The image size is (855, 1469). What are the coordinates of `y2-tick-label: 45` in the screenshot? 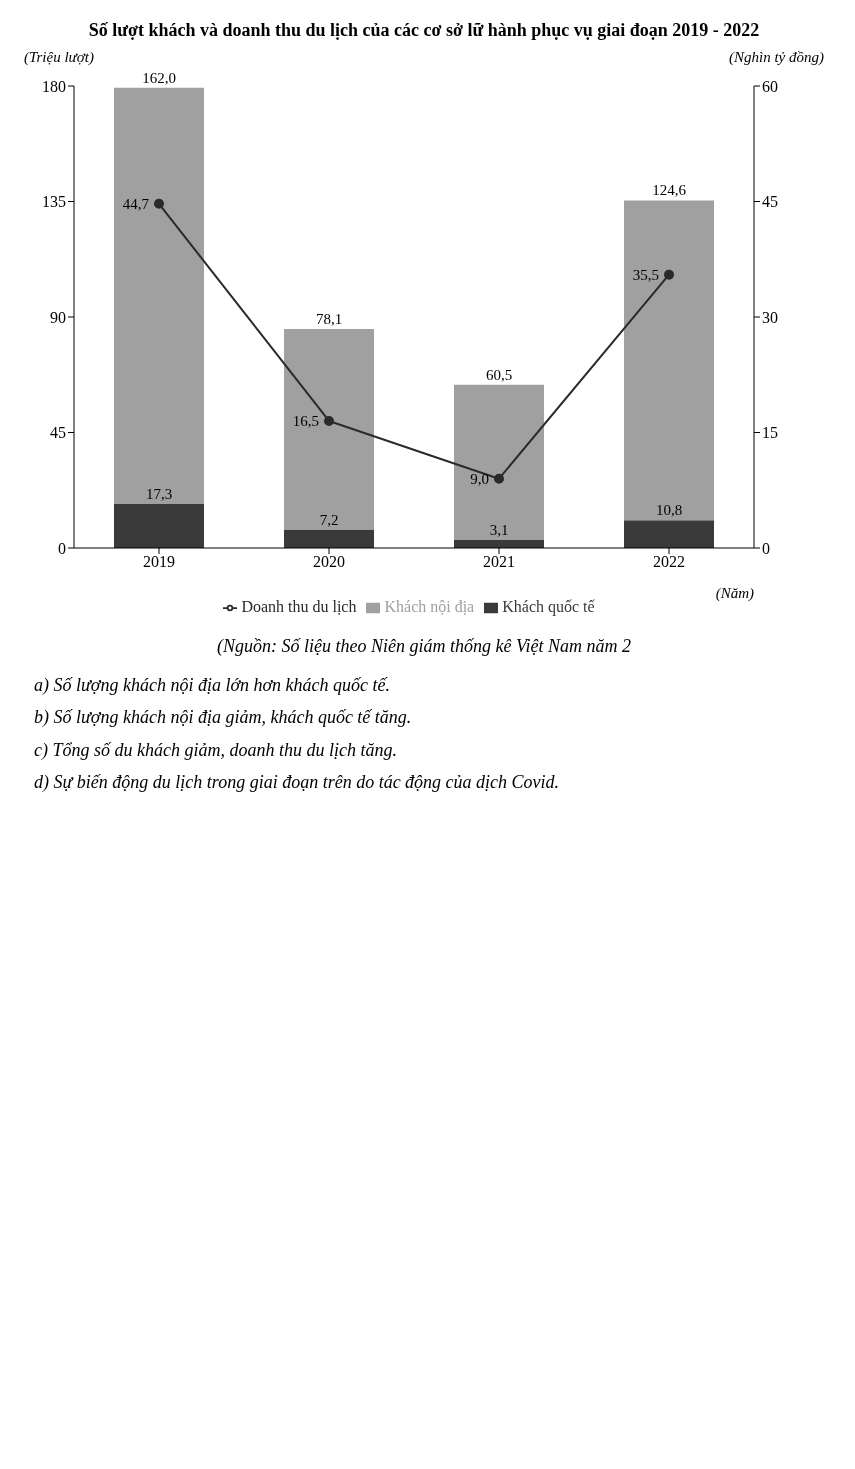 It's located at (770, 202).